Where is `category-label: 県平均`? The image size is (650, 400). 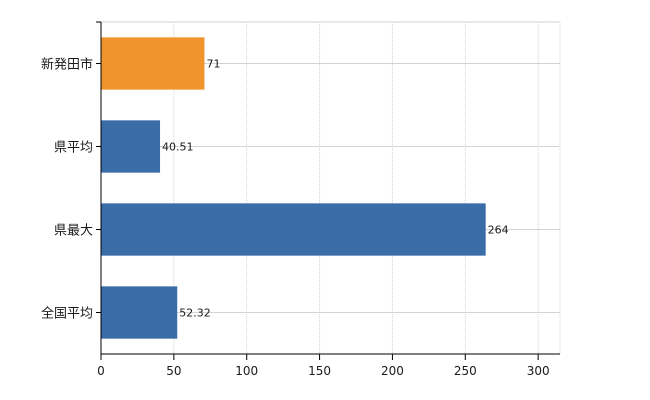 category-label: 県平均 is located at coordinates (73, 148).